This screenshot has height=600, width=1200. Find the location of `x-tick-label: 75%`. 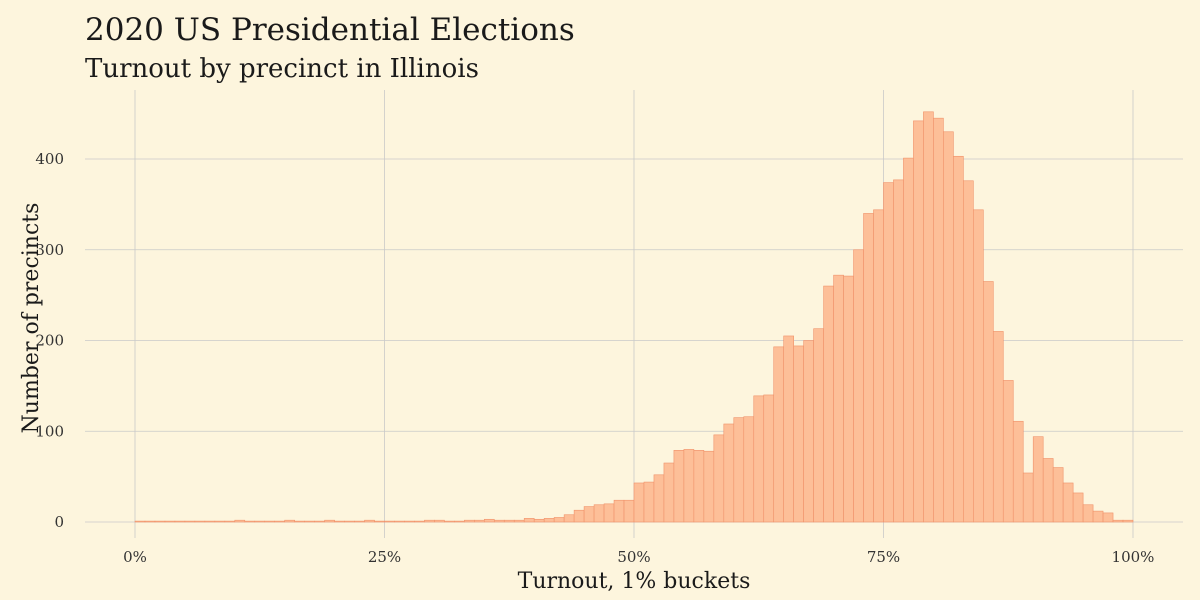

x-tick-label: 75% is located at coordinates (883, 557).